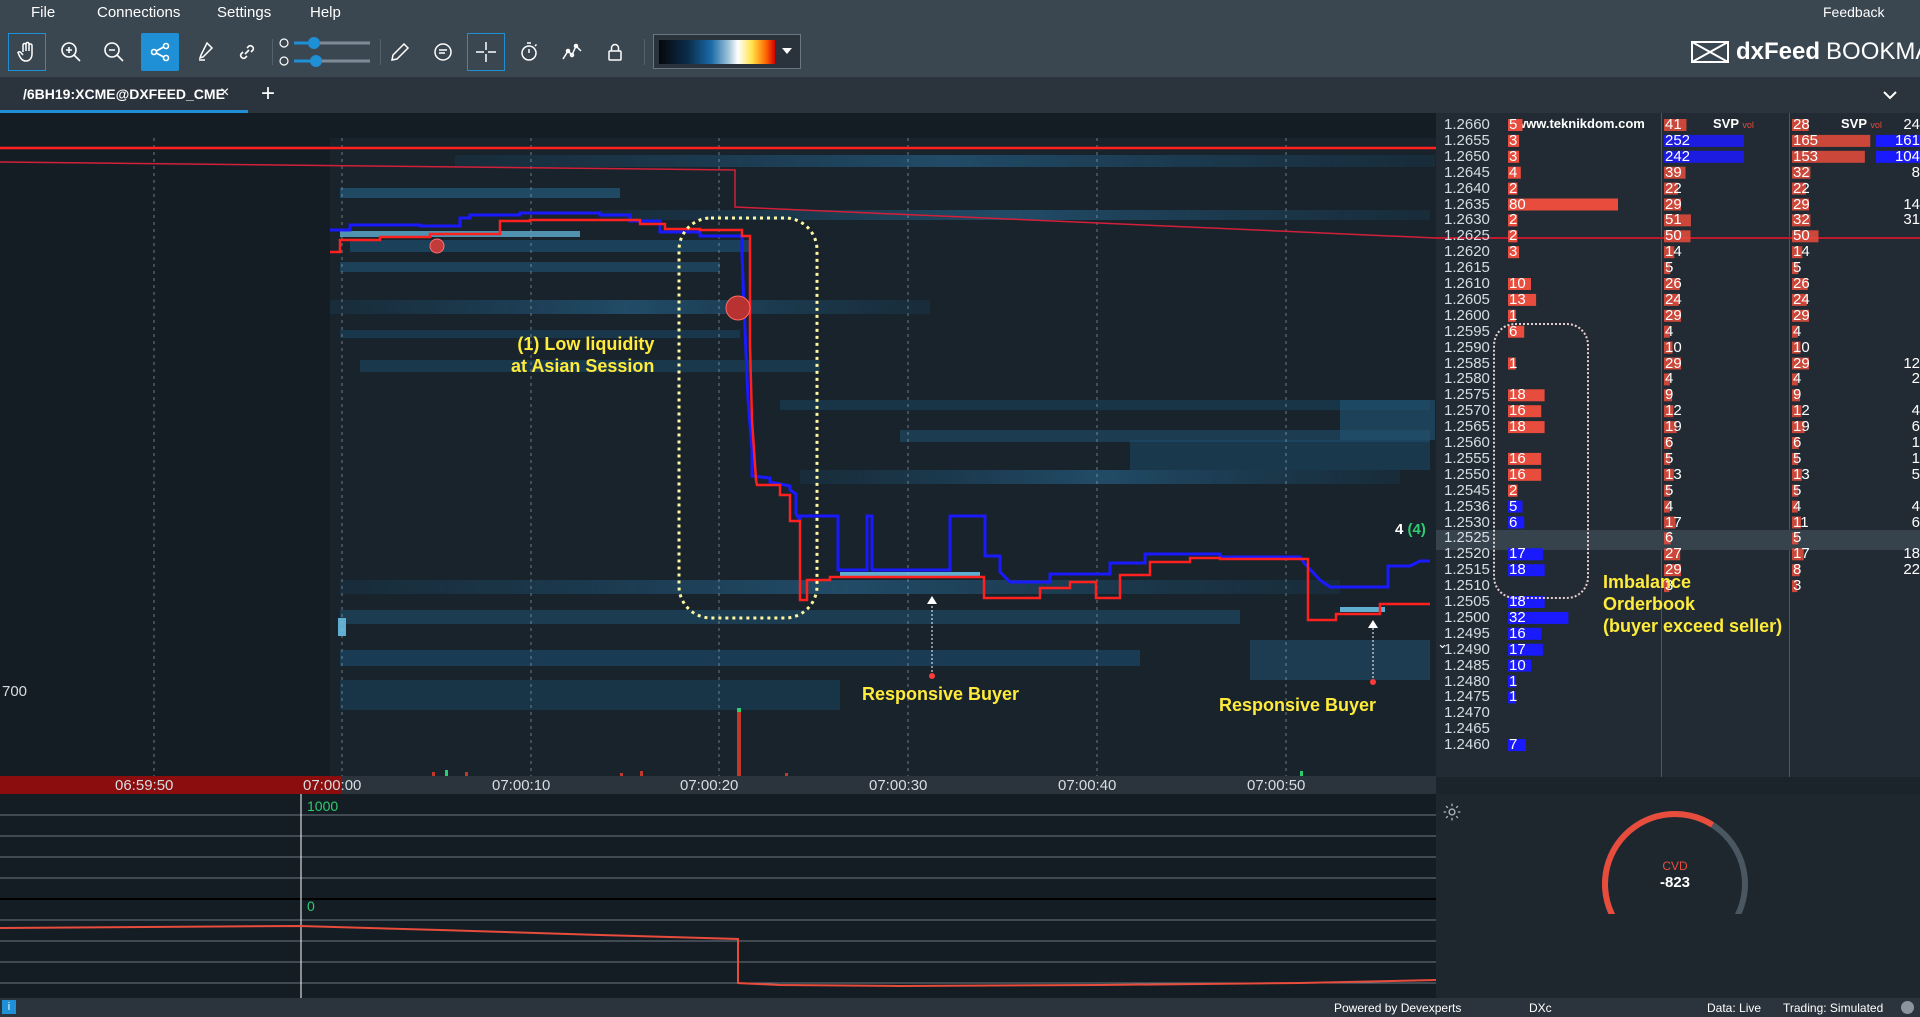  I want to click on ladder-price: 1.2560, so click(1467, 442).